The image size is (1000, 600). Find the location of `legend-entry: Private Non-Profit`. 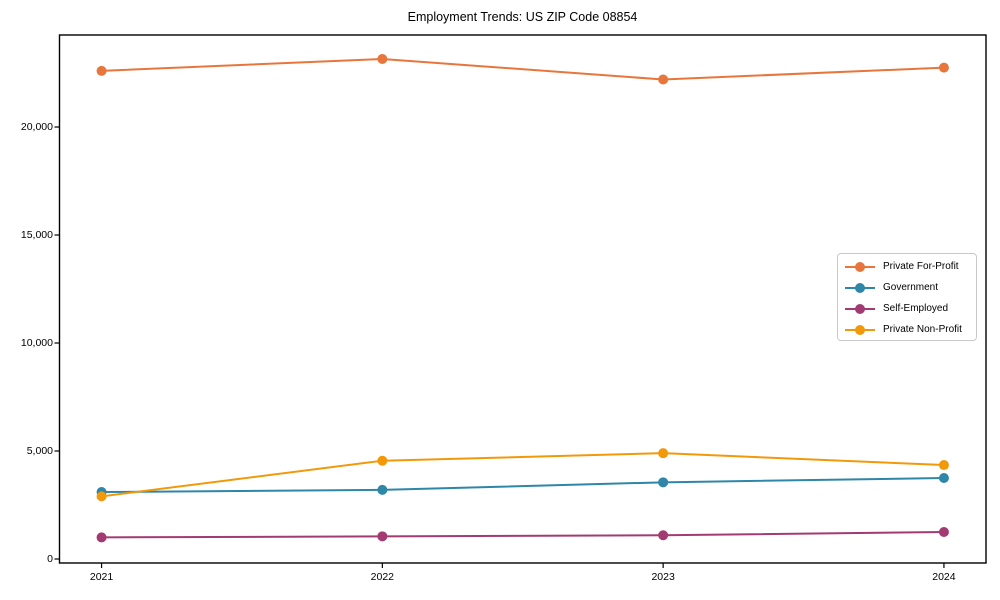

legend-entry: Private Non-Profit is located at coordinates (907, 329).